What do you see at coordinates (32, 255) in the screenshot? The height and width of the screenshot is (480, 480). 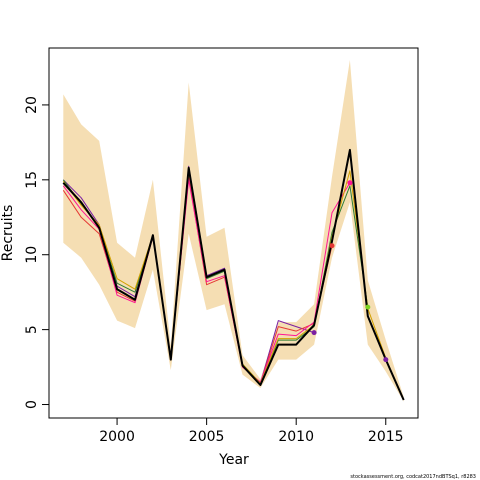 I see `y-tick-label: 10` at bounding box center [32, 255].